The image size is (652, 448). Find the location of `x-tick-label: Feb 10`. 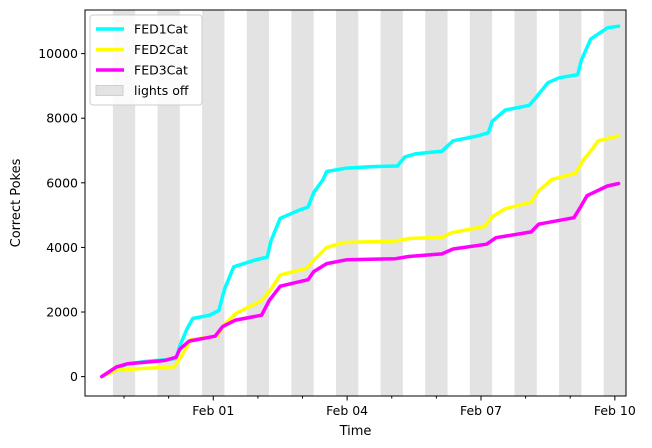

x-tick-label: Feb 10 is located at coordinates (615, 410).